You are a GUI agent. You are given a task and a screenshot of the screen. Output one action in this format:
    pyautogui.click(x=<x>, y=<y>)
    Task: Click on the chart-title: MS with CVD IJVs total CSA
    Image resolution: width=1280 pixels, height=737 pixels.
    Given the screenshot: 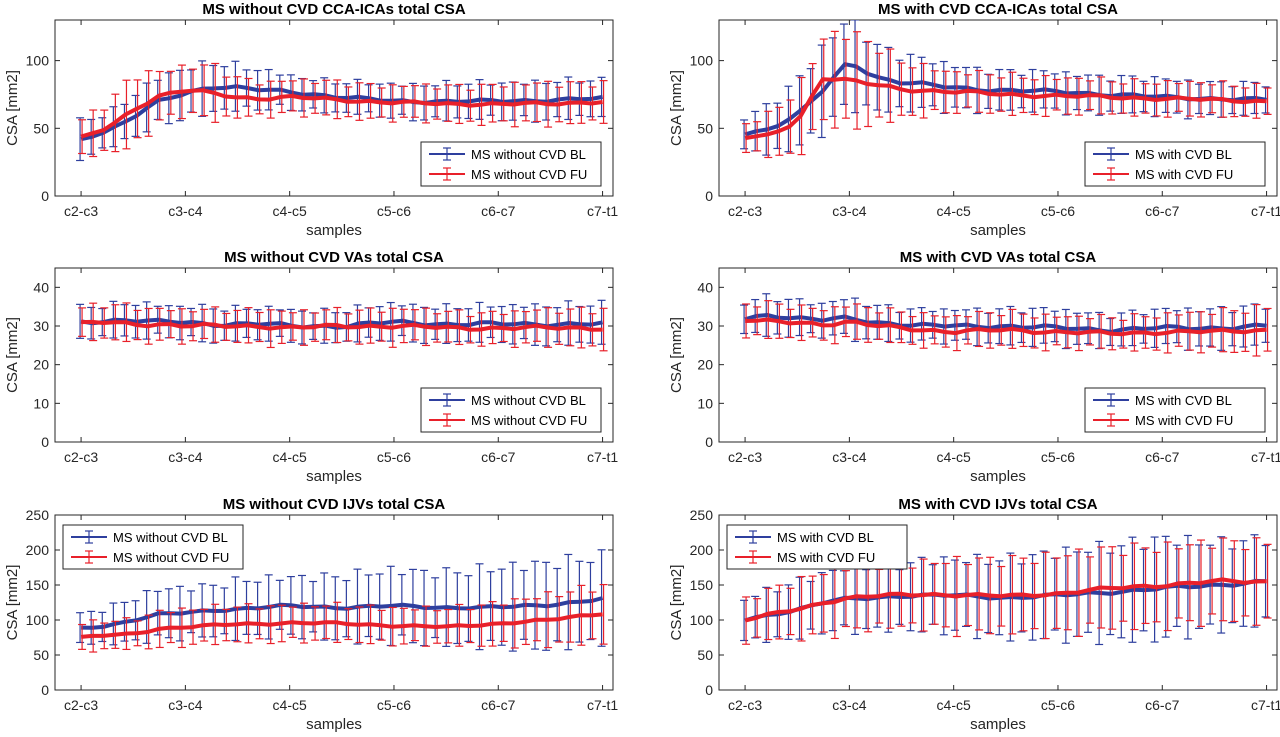 What is the action you would take?
    pyautogui.click(x=997, y=504)
    